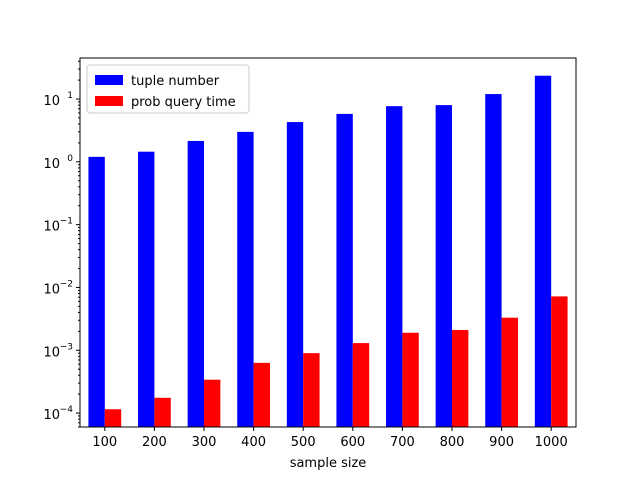 Image resolution: width=640 pixels, height=480 pixels. I want to click on x-tick-label: 100, so click(104, 442).